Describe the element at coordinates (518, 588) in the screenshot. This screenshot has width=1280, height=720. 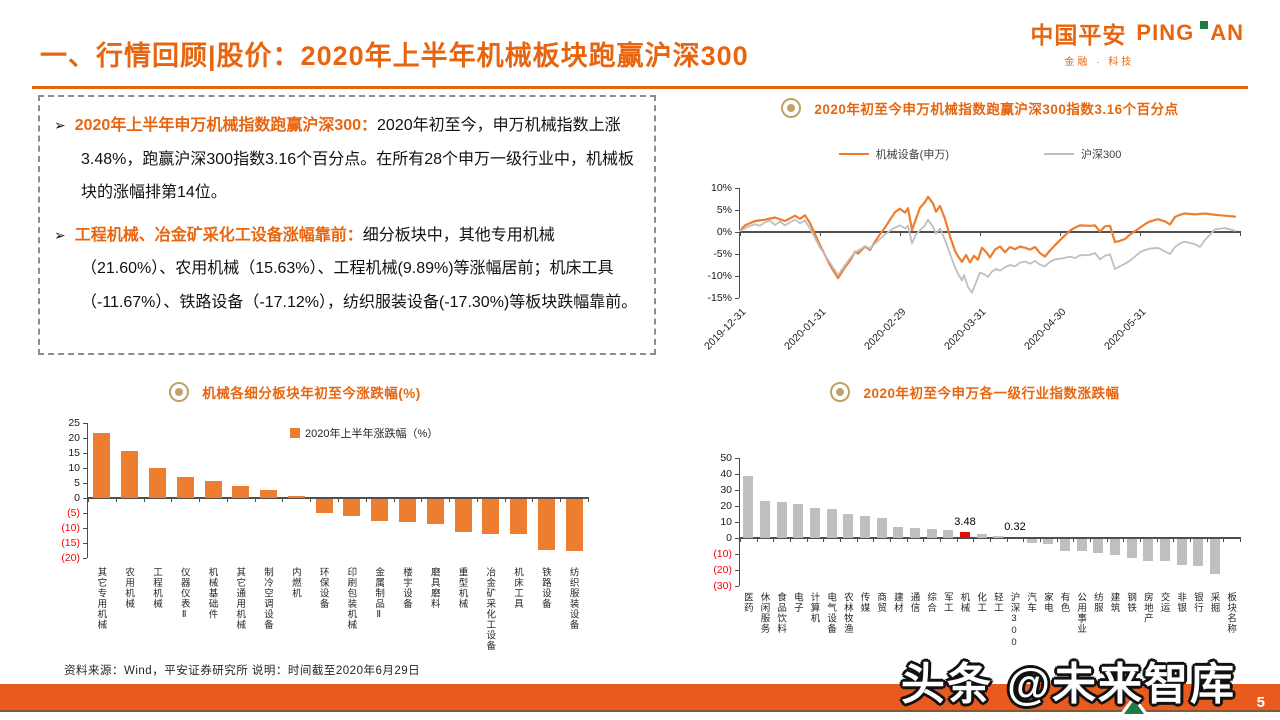
I see `category-label: 机床工具` at that location.